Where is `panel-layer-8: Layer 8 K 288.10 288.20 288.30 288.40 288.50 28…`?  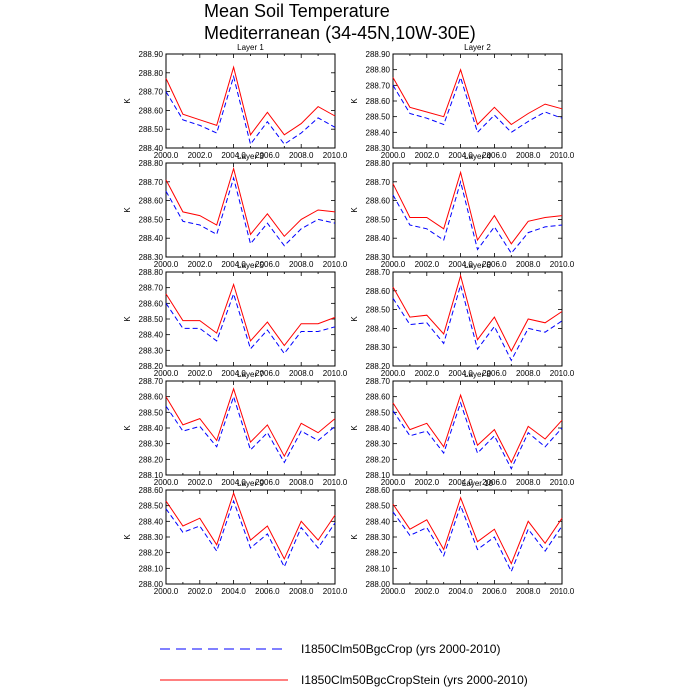
panel-layer-8: Layer 8 K 288.10 288.20 288.30 288.40 288.50 28… is located at coordinates (462, 428).